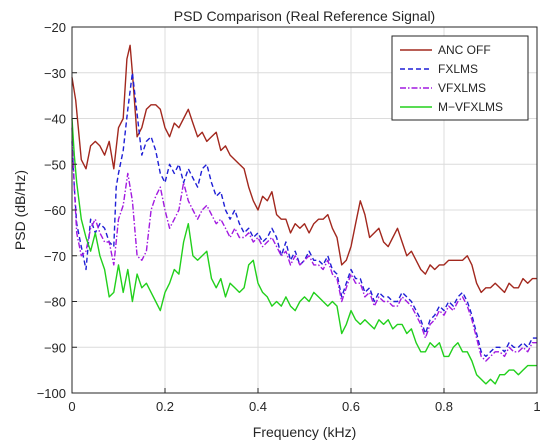 The width and height of the screenshot is (550, 447). I want to click on y-tick-label: −80, so click(55, 302).